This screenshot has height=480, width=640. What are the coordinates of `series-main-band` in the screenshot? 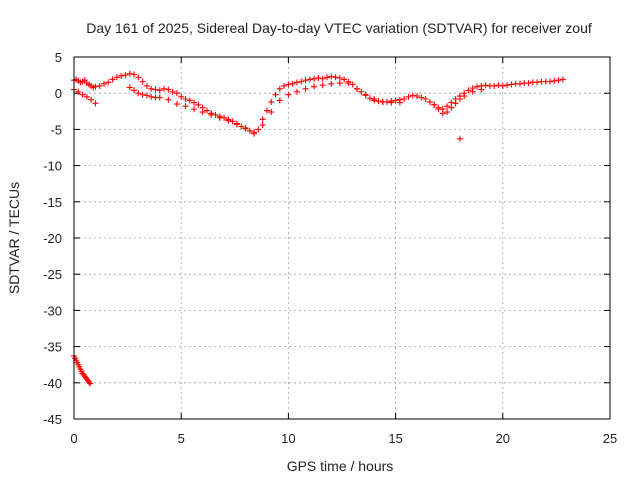 It's located at (318, 103).